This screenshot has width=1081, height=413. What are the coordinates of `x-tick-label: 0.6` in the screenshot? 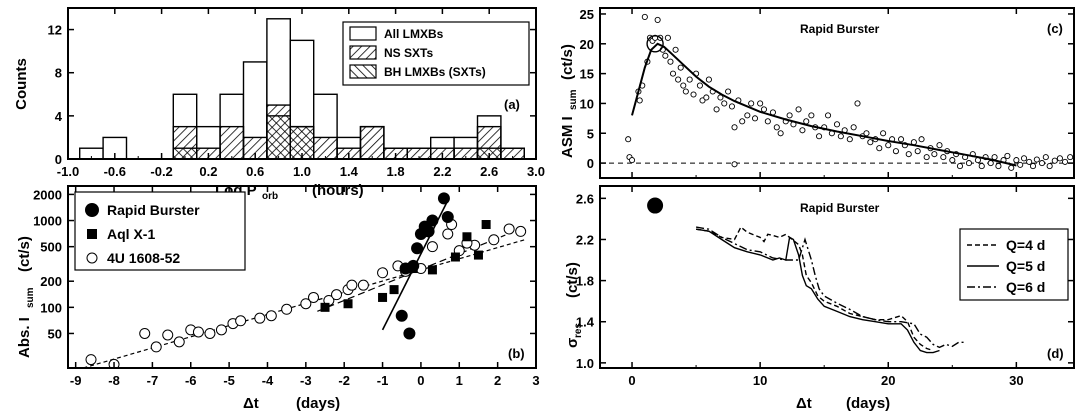 It's located at (255, 171).